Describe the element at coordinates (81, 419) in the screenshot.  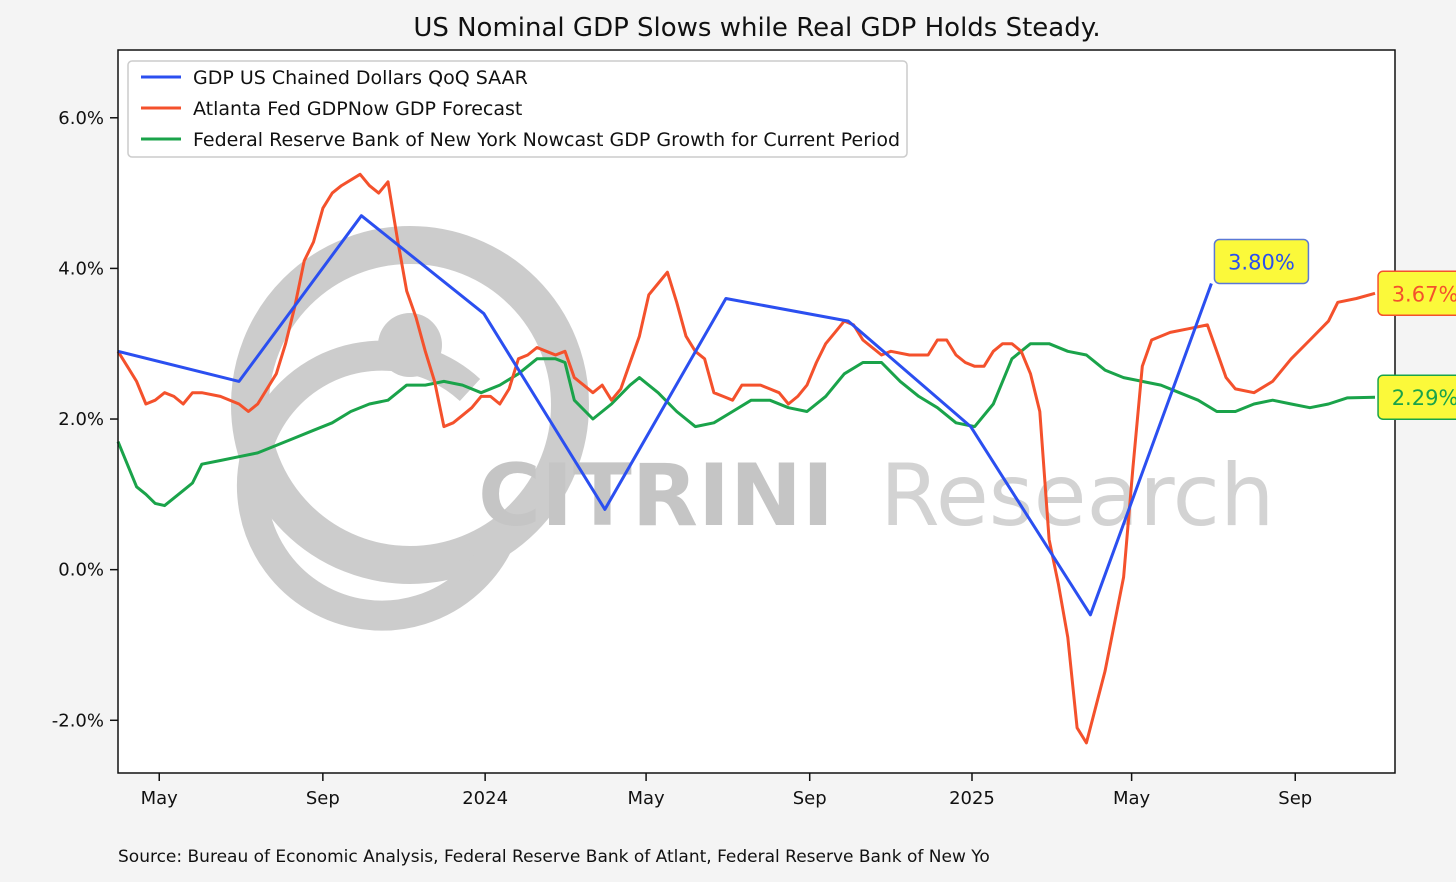
I see `y-tick-label: 2.0%` at that location.